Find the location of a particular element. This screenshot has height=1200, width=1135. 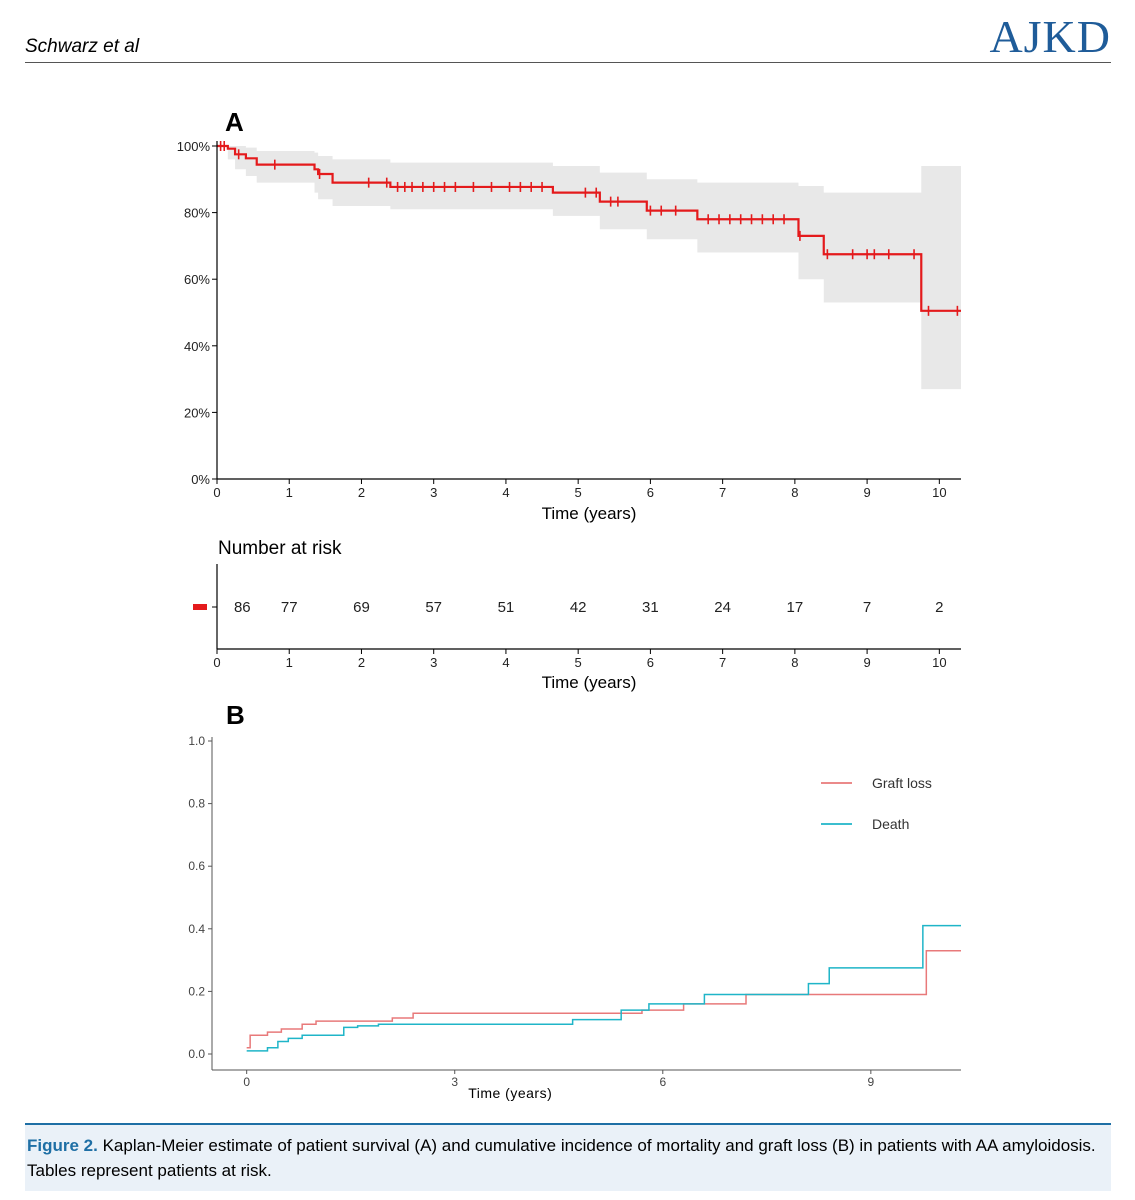

journal-logo: AJKD is located at coordinates (1050, 36).